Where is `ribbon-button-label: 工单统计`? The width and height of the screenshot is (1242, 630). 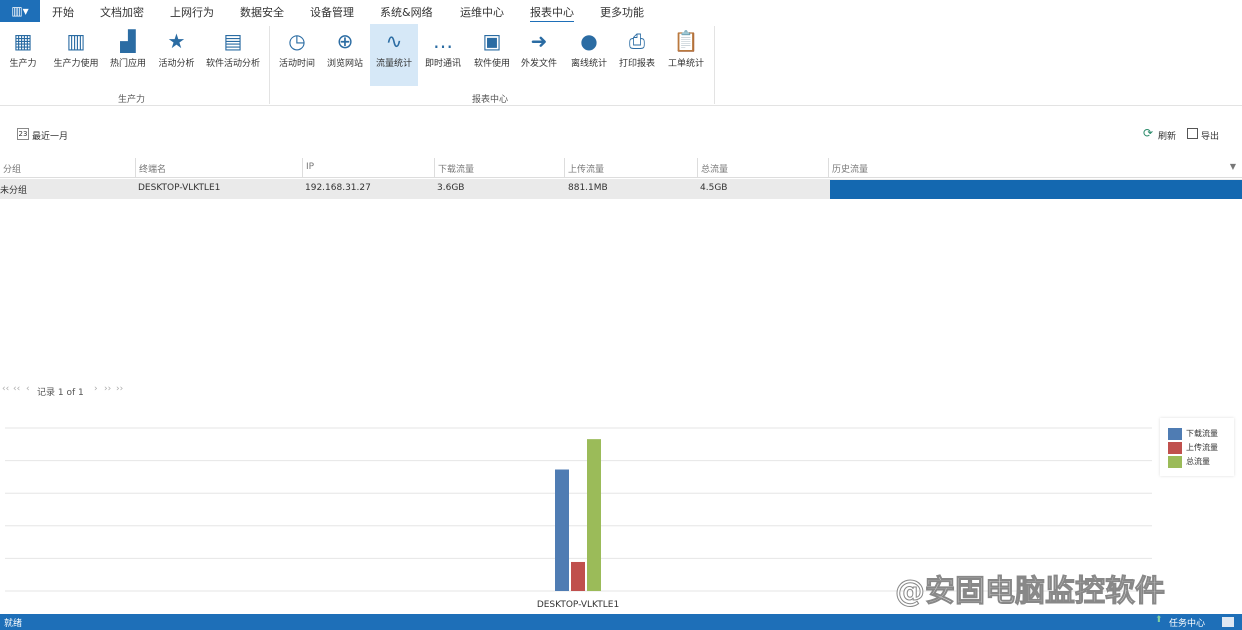
ribbon-button-label: 工单统计 is located at coordinates (685, 64).